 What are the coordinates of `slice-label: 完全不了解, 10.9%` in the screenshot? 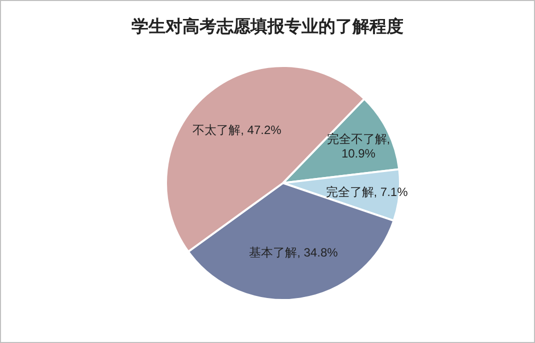 It's located at (358, 146).